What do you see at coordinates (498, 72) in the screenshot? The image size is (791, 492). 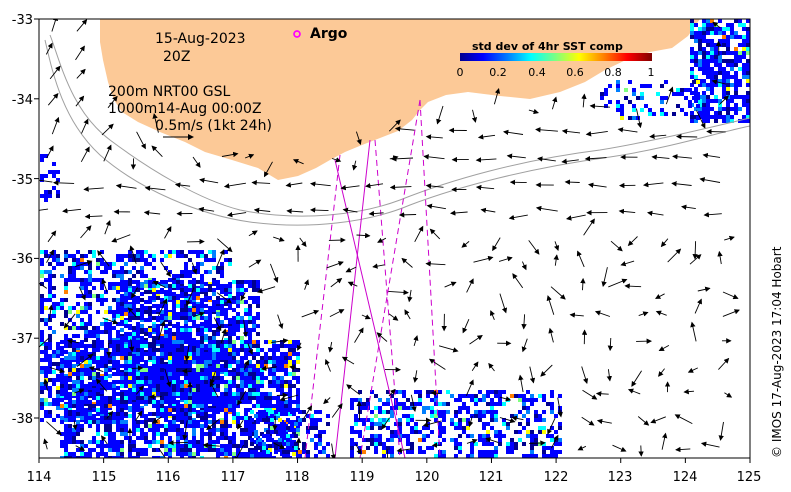 I see `colorbar-tick: 0.2` at bounding box center [498, 72].